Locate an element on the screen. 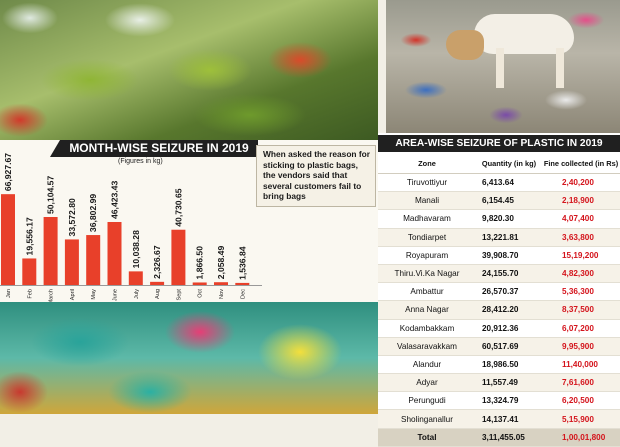 This screenshot has height=447, width=620. quantity-cell: 28,412.20 is located at coordinates (509, 310).